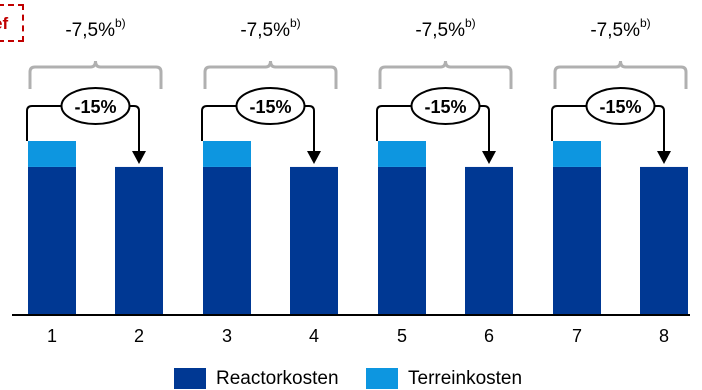 This screenshot has height=390, width=702. I want to click on reduction-label-1: -15%, so click(95, 107).